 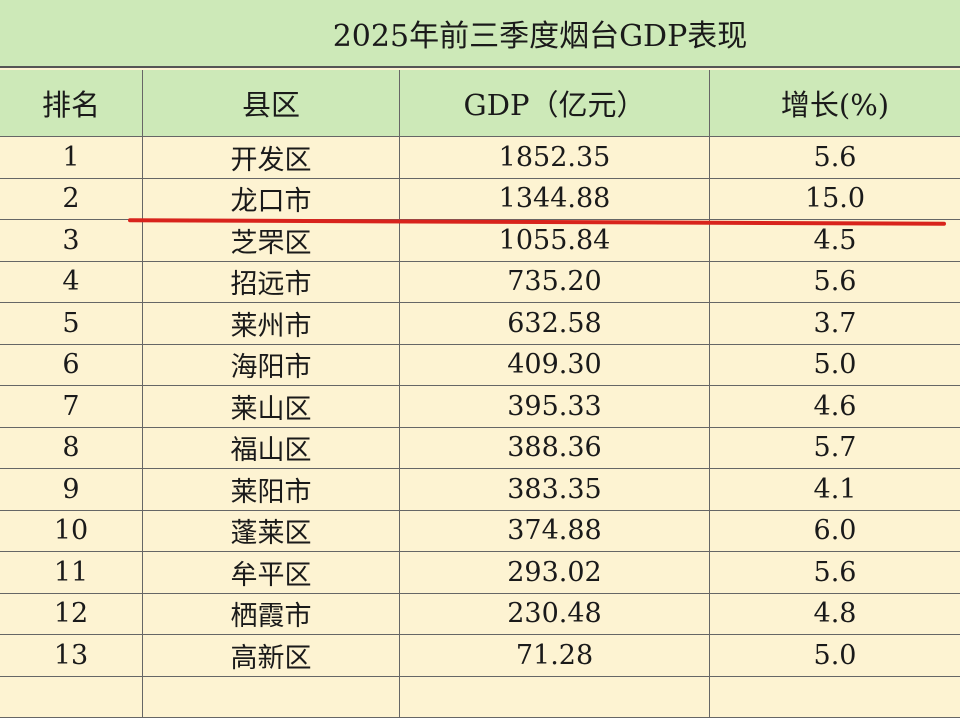 I want to click on table-row-partial, so click(x=480, y=697).